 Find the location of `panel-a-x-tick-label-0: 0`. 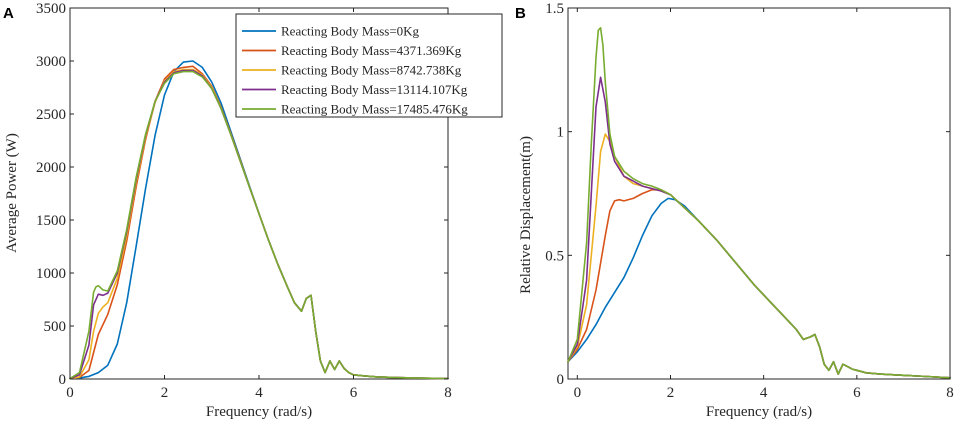

panel-a-x-tick-label-0: 0 is located at coordinates (70, 393).